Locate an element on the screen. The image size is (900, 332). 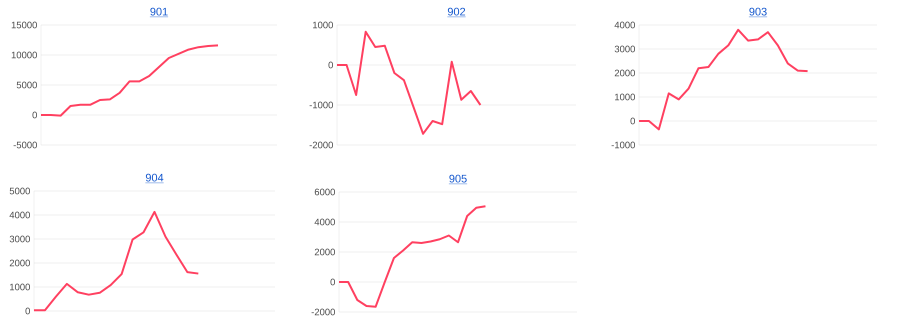
chart-title: 904 is located at coordinates (155, 178).